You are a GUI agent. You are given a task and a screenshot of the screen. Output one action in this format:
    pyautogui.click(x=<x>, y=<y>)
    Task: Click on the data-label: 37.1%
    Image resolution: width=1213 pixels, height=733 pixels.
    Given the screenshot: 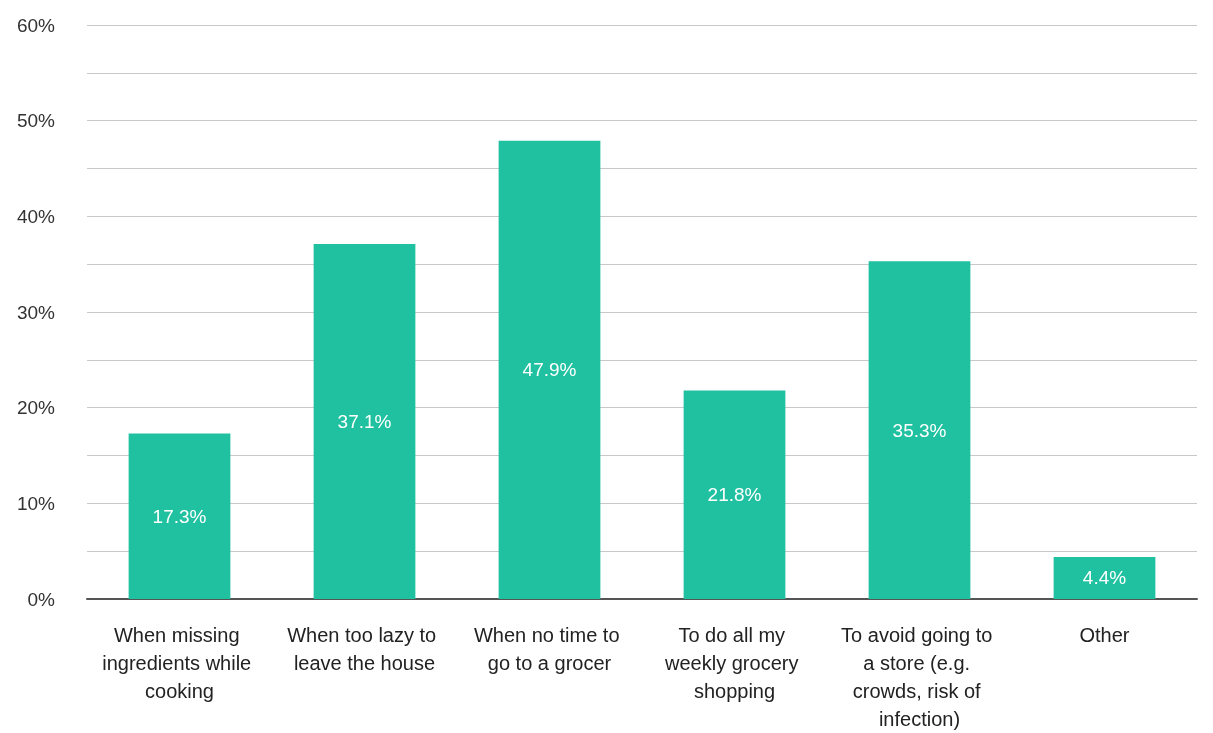 What is the action you would take?
    pyautogui.click(x=364, y=422)
    